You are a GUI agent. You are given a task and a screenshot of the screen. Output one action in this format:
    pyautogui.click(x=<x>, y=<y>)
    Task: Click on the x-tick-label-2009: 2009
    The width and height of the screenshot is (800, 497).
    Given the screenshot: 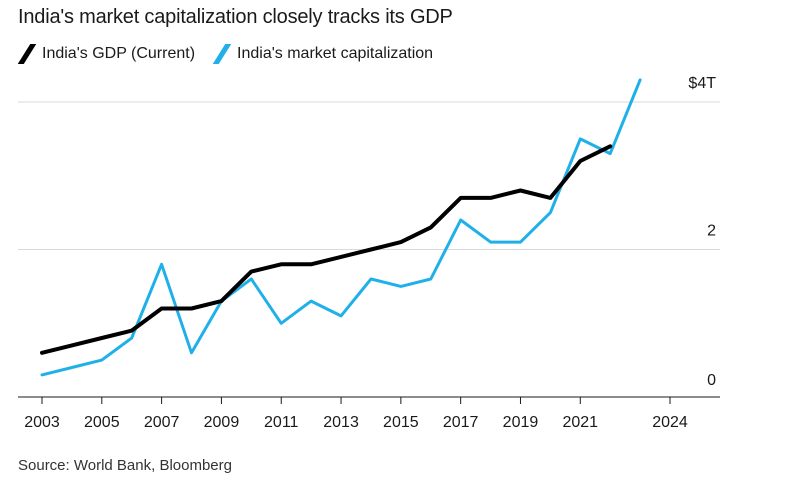 What is the action you would take?
    pyautogui.click(x=222, y=422)
    